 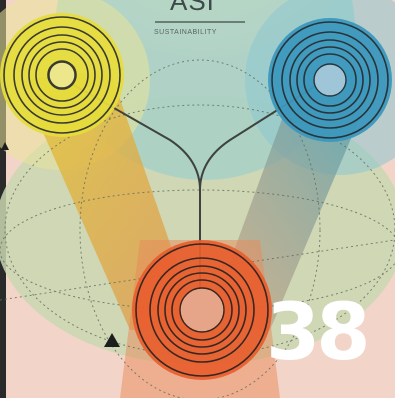 I want to click on connector-blue, so click(x=262, y=135).